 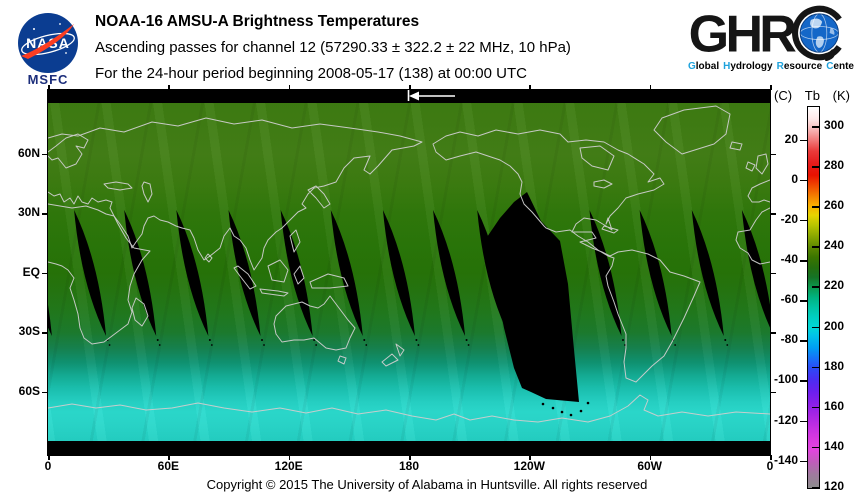 I want to click on colorbar-celsius-title: (C), so click(x=783, y=95).